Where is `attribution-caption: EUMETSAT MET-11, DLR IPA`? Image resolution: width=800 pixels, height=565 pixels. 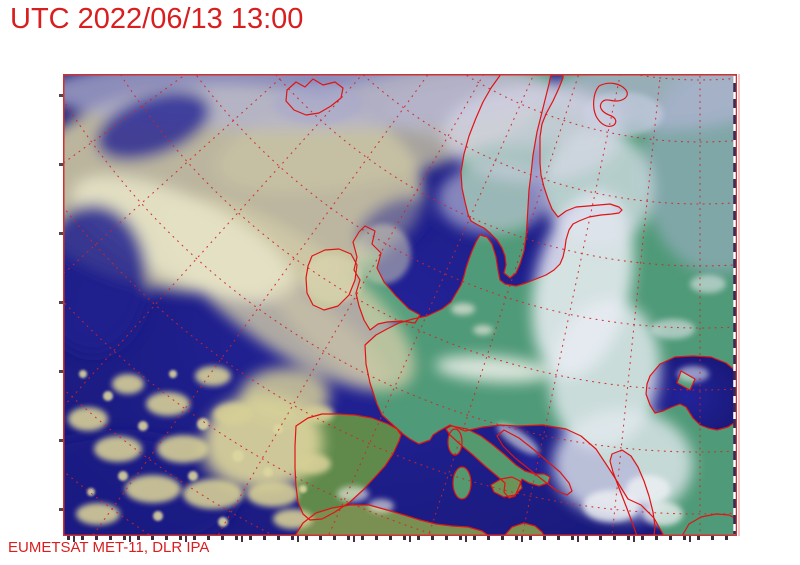
attribution-caption: EUMETSAT MET-11, DLR IPA is located at coordinates (109, 547).